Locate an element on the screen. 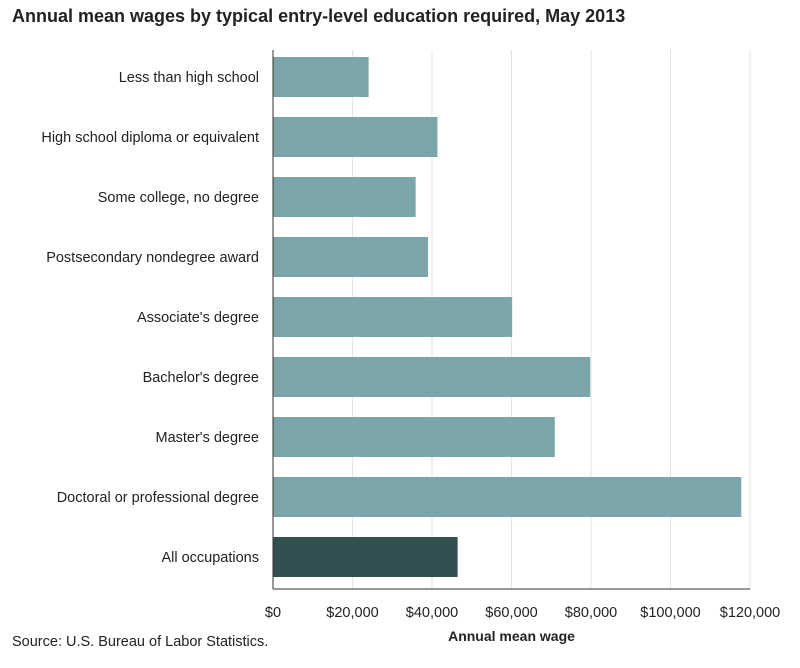  x-axis-title: Annual mean wage is located at coordinates (511, 636).